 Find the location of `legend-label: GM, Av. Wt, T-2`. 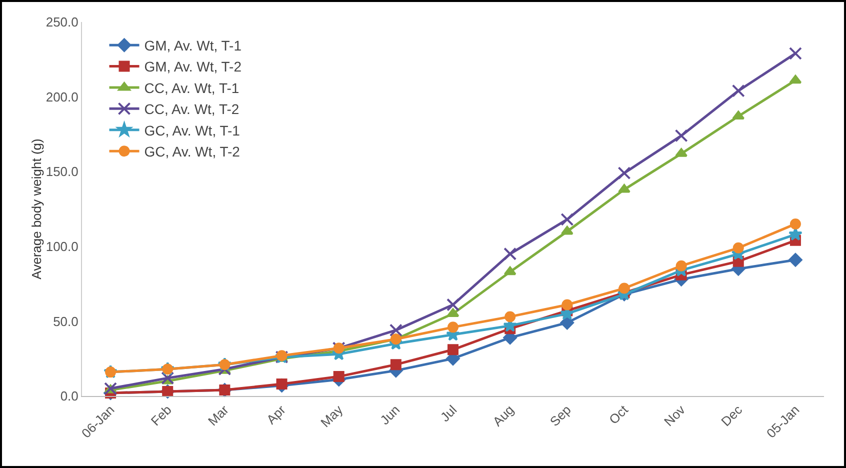

legend-label: GM, Av. Wt, T-2 is located at coordinates (193, 66).